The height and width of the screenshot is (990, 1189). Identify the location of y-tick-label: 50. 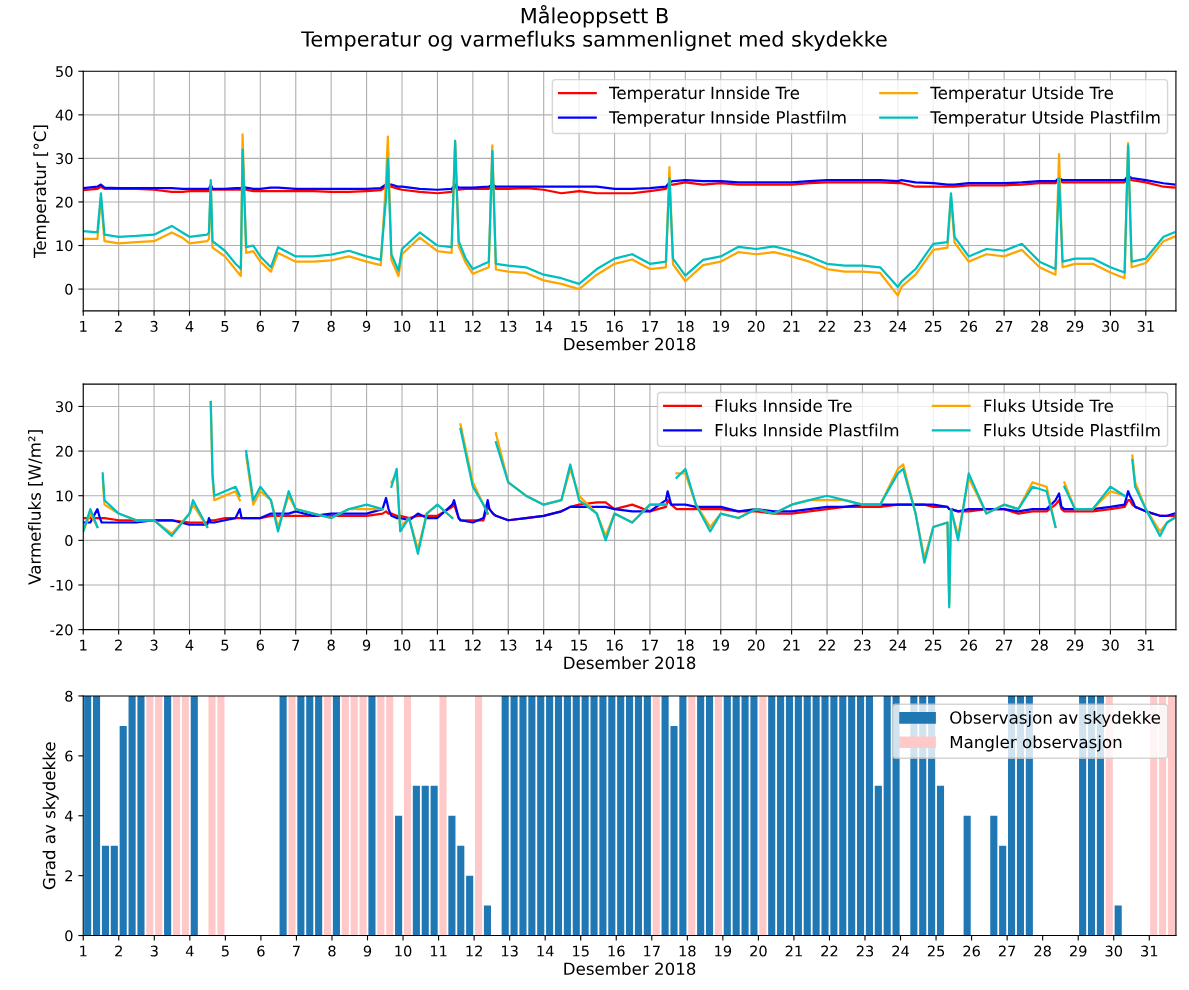
(64, 72).